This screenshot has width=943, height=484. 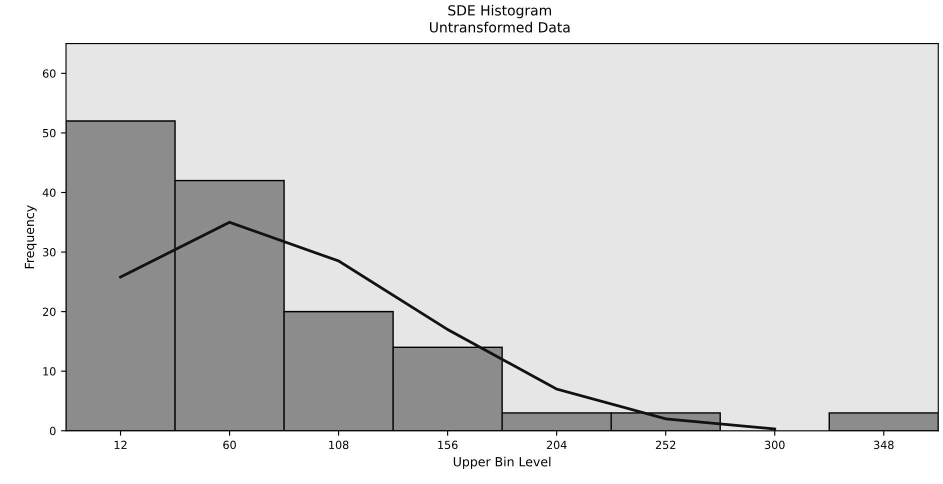 I want to click on y-tick-label: 60, so click(x=49, y=73).